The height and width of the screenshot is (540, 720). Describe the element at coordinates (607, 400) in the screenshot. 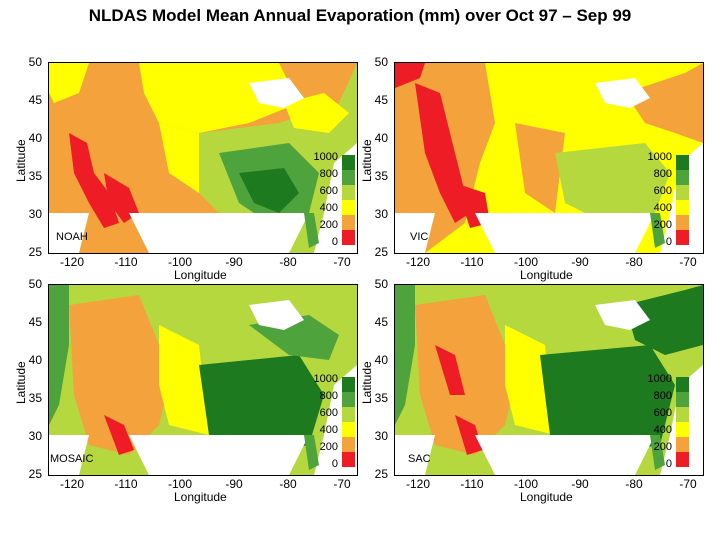

I see `east-darkgreen` at that location.